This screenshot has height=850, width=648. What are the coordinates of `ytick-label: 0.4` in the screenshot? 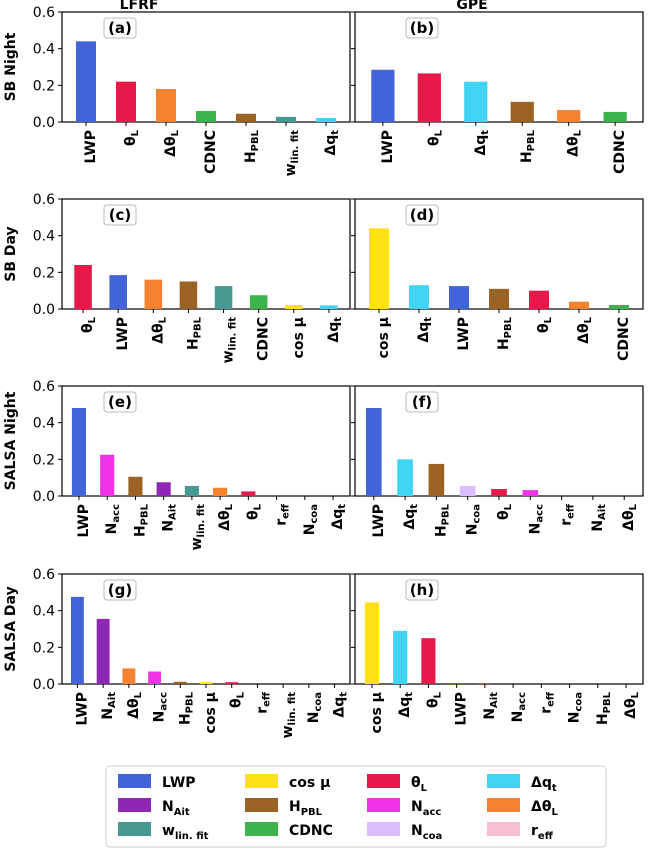 It's located at (44, 50).